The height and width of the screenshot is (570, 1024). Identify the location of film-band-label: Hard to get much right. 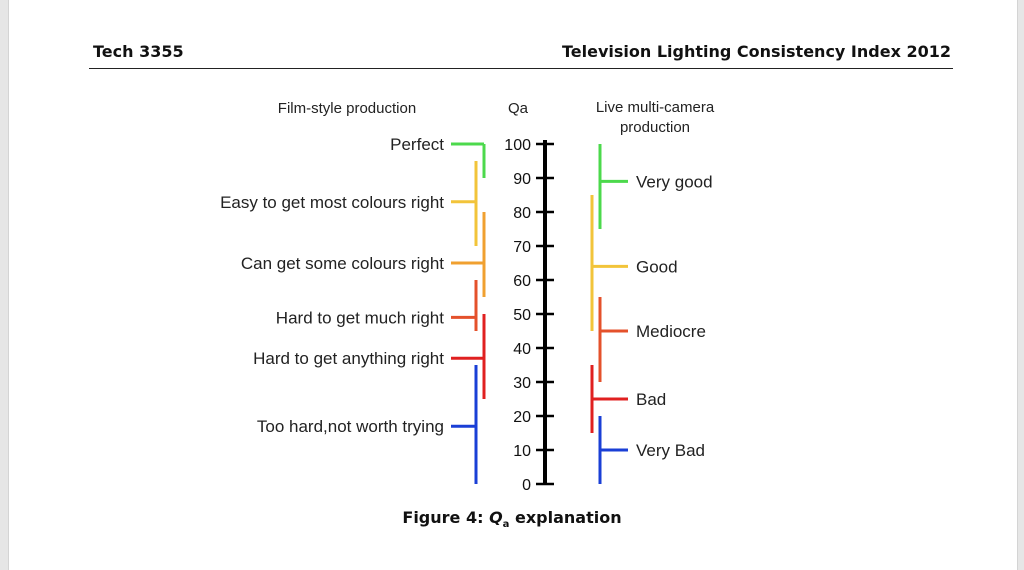
(360, 317).